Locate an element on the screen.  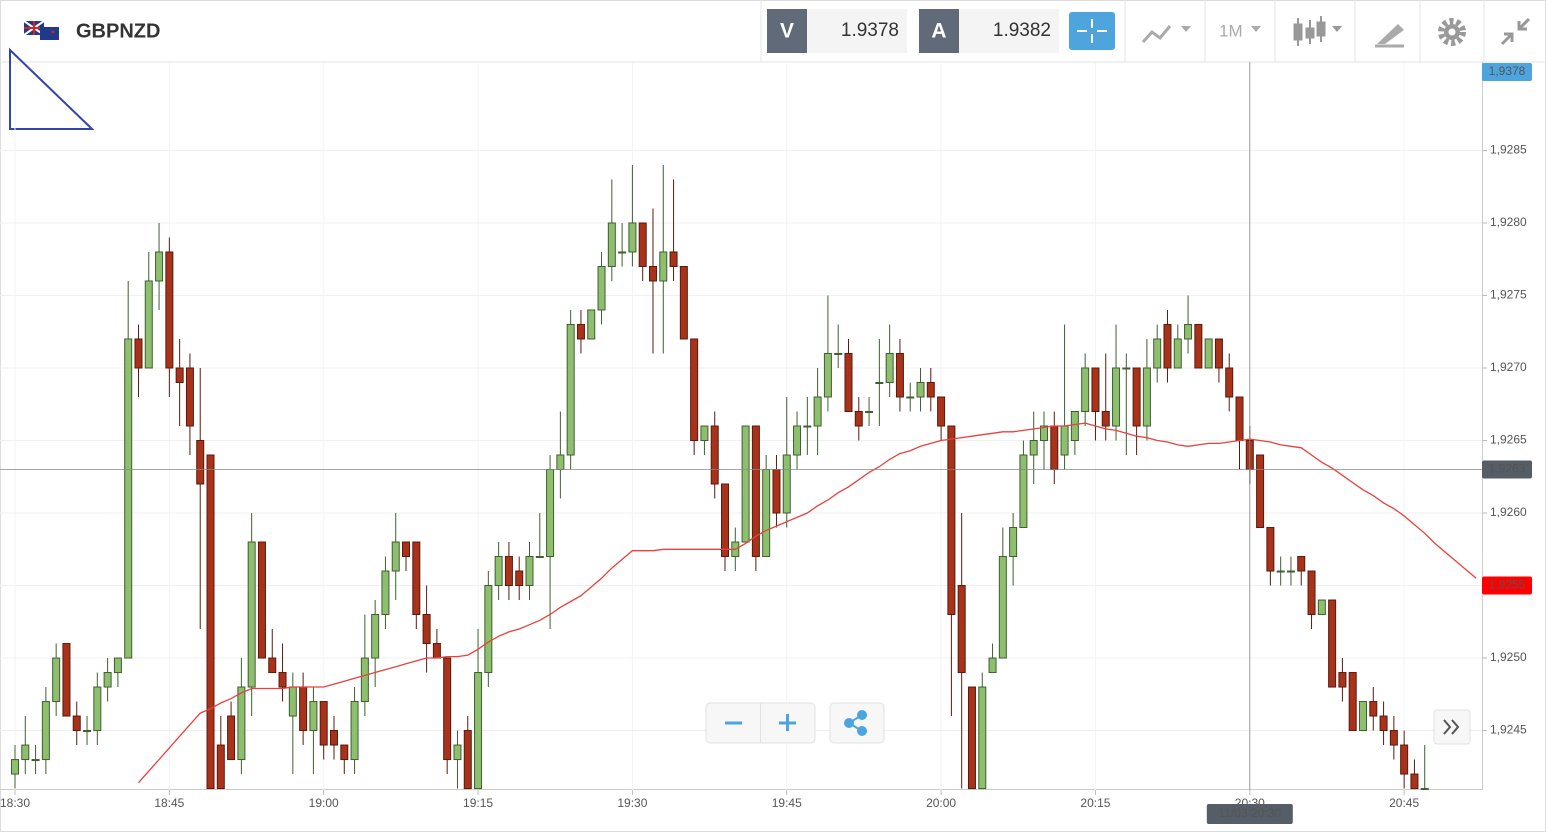
sell-box is located at coordinates (857, 31).